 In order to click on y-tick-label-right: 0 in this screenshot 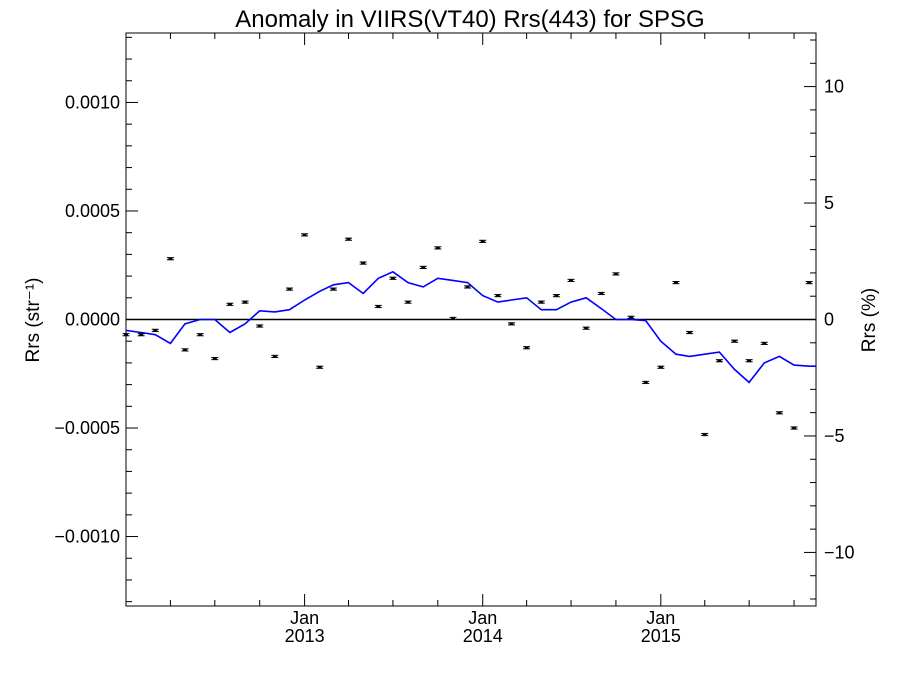, I will do `click(829, 320)`.